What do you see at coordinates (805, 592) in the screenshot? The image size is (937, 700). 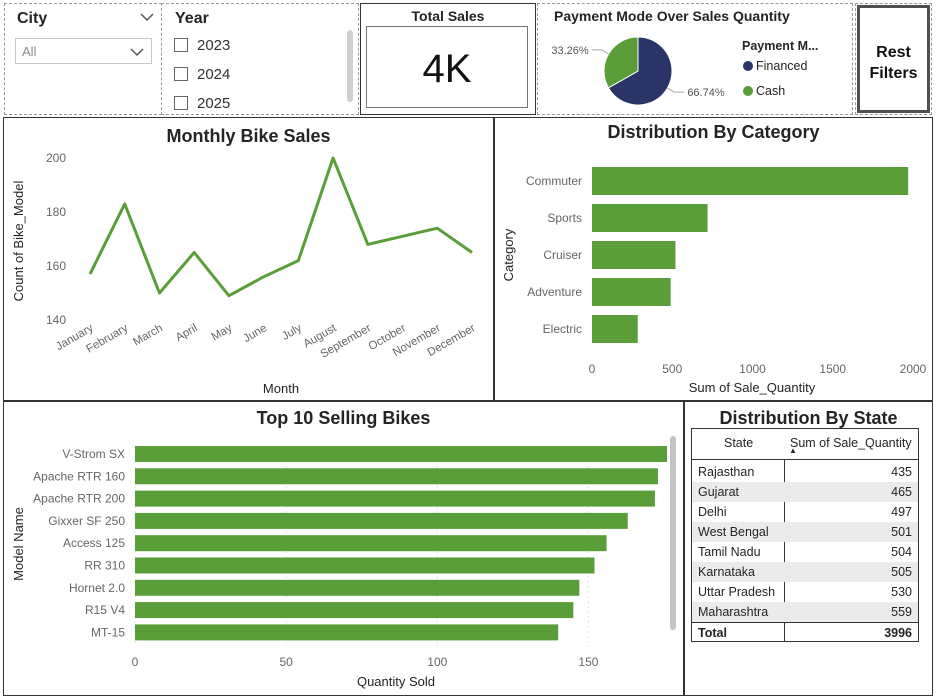 I see `state-table-row: Uttar Pradesh 530` at bounding box center [805, 592].